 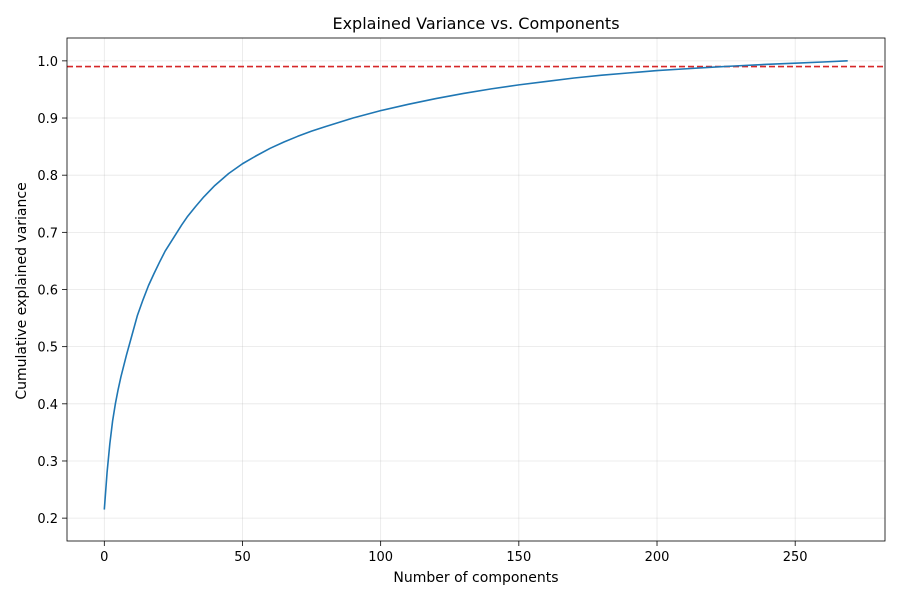 I want to click on y-tick-label: 0.2, so click(x=47, y=519).